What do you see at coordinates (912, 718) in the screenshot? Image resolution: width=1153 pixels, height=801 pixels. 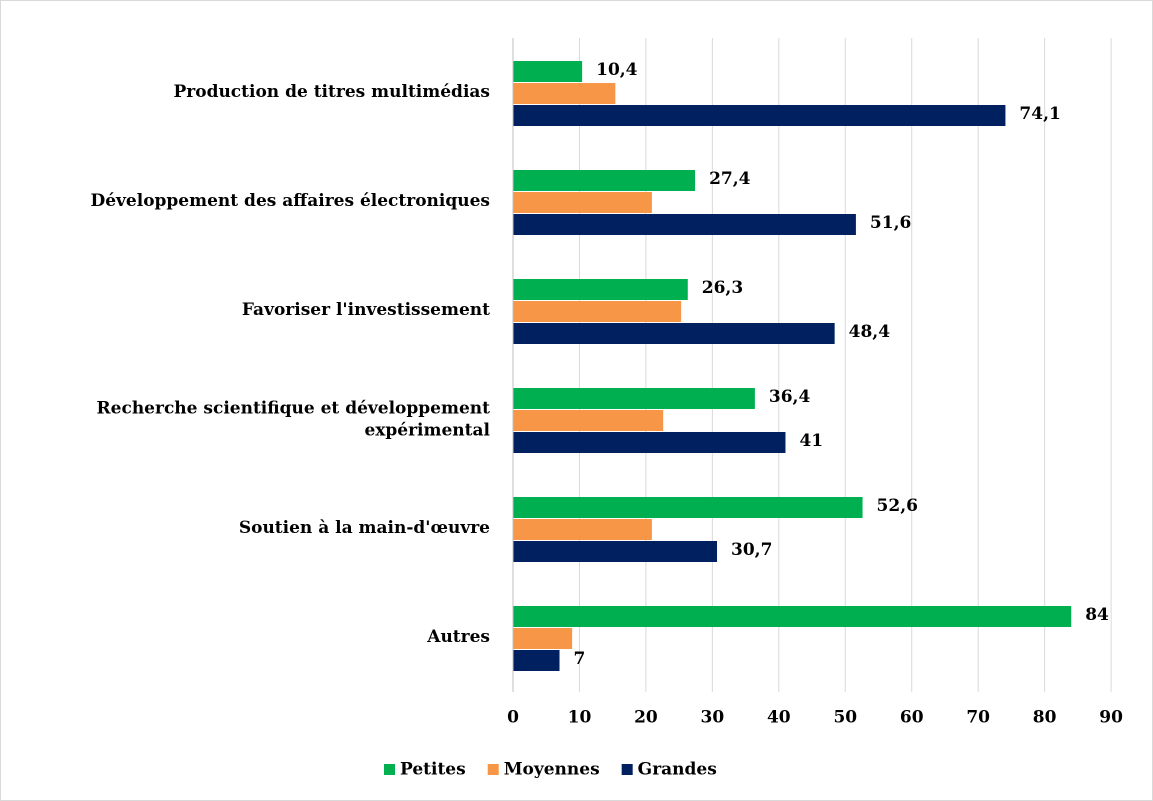 I see `x-tick-label: 60` at bounding box center [912, 718].